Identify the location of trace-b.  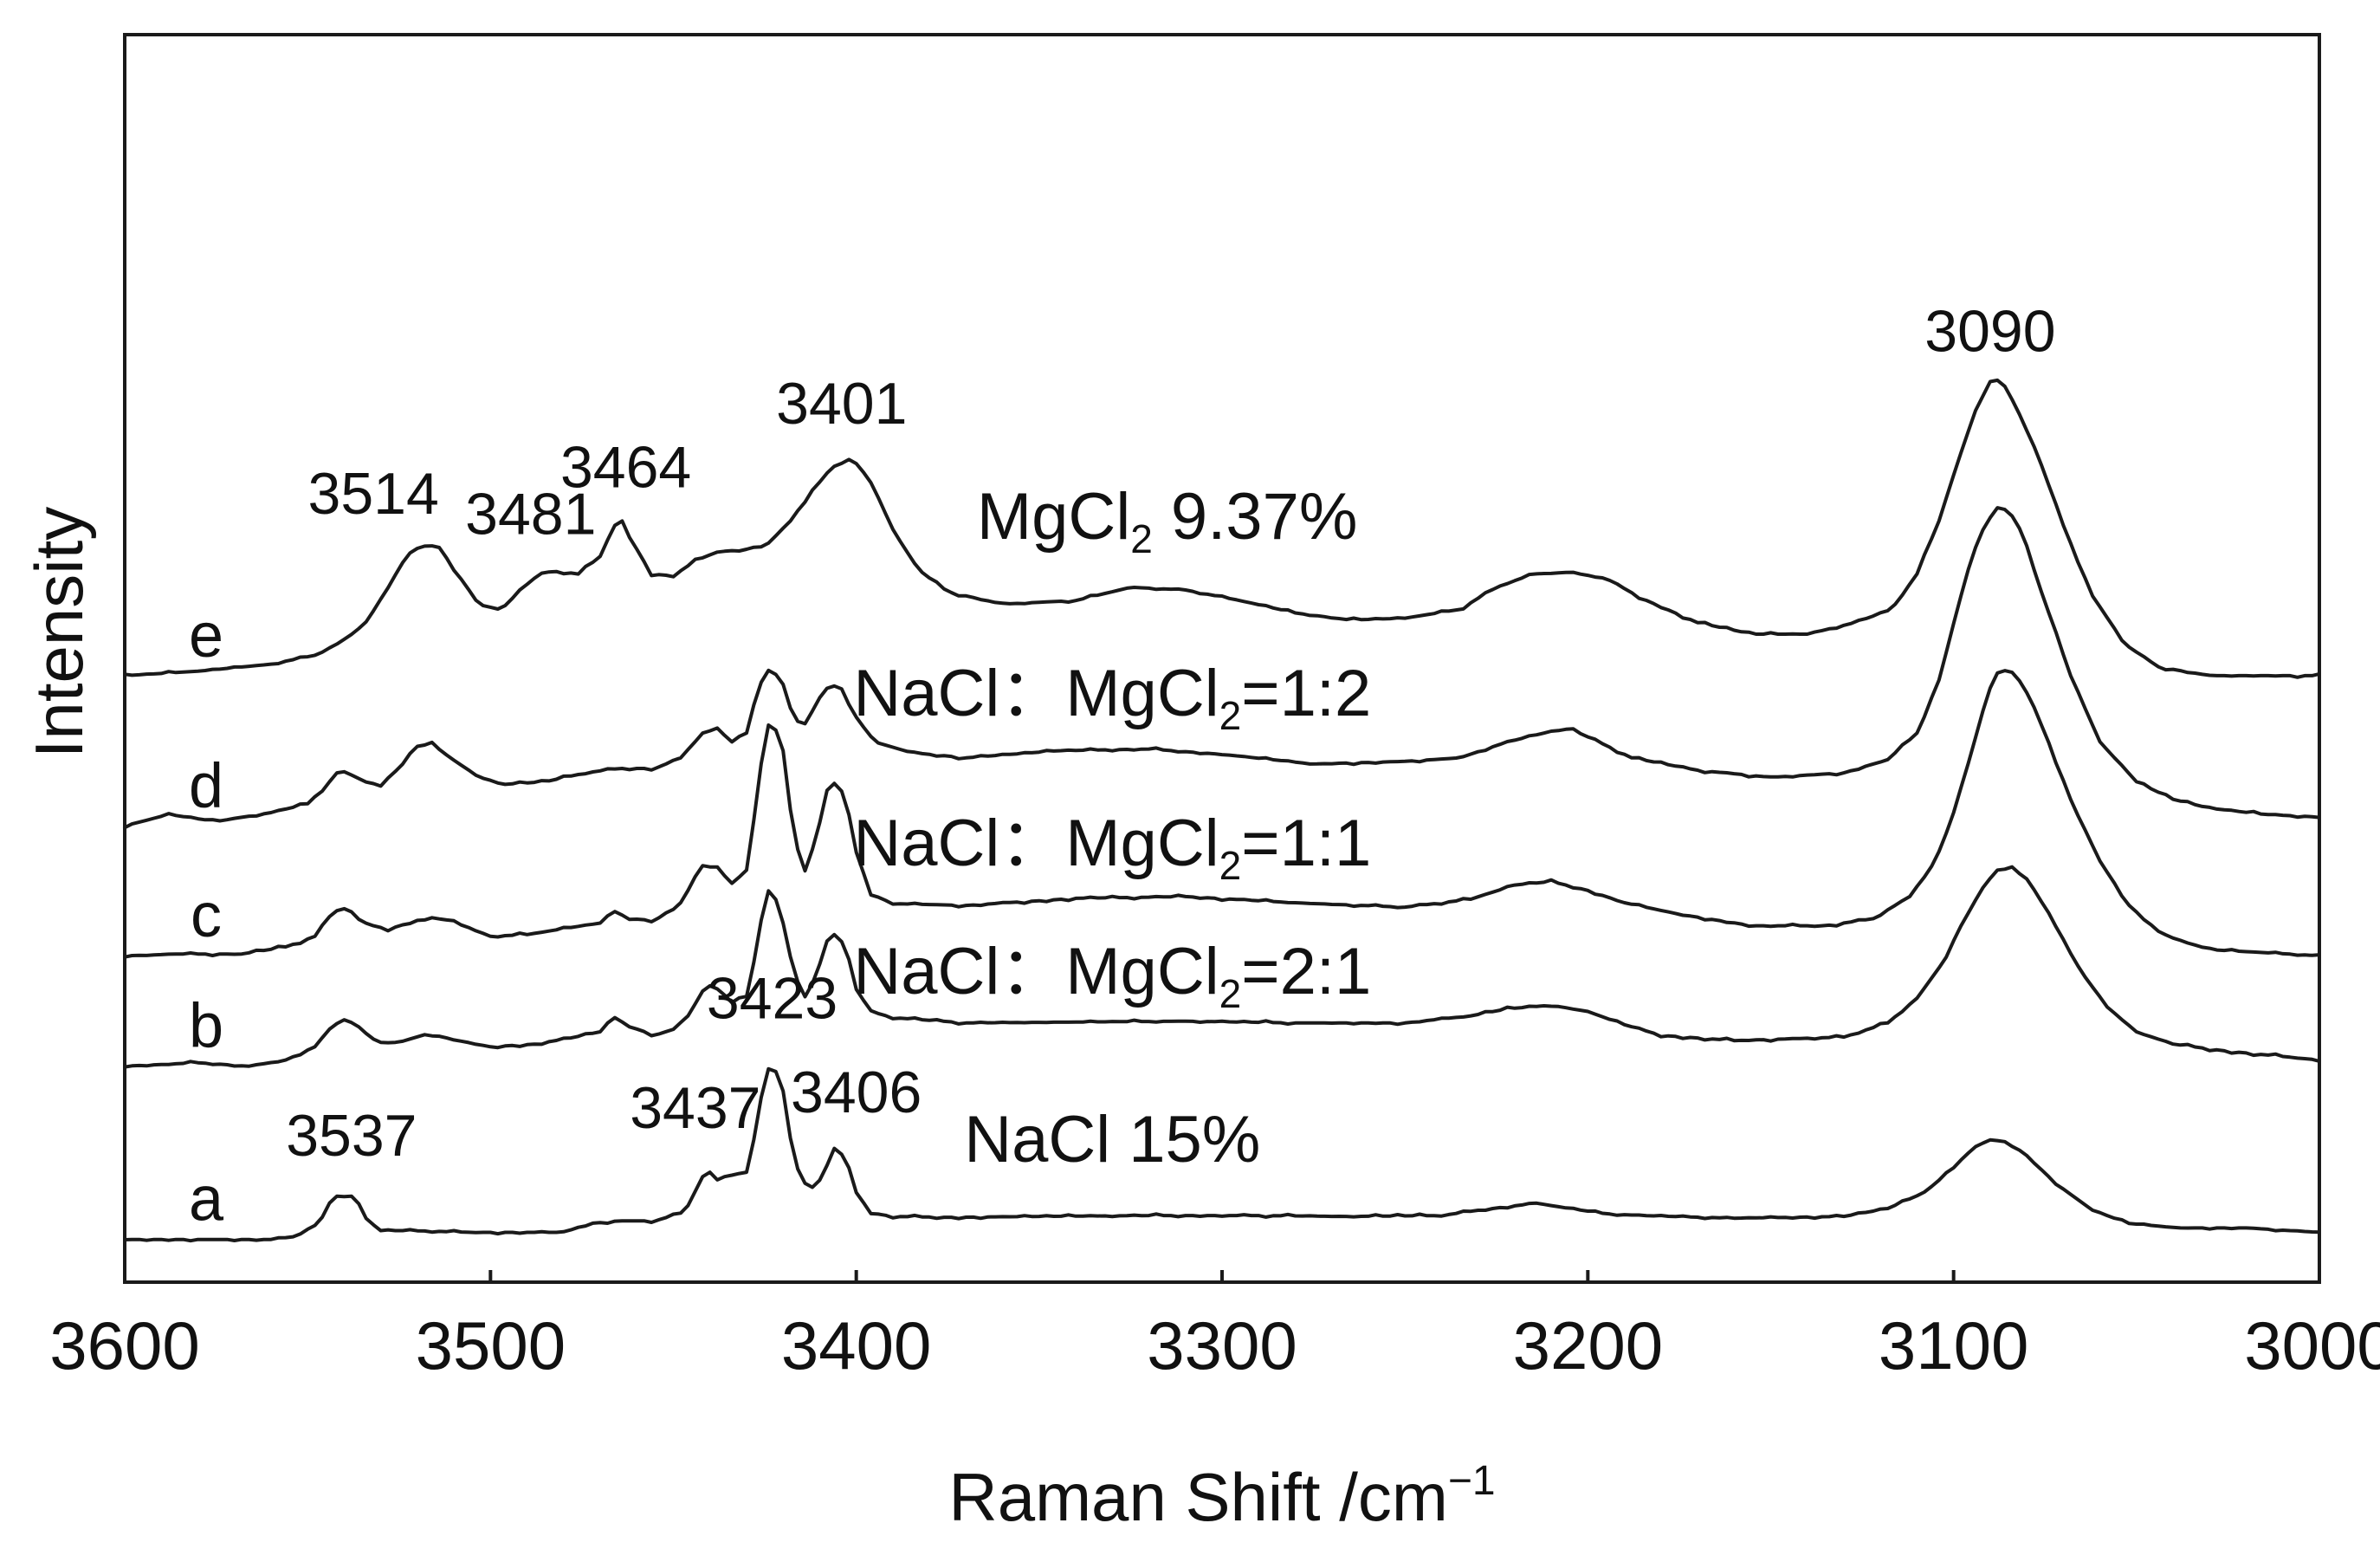
(1222, 967).